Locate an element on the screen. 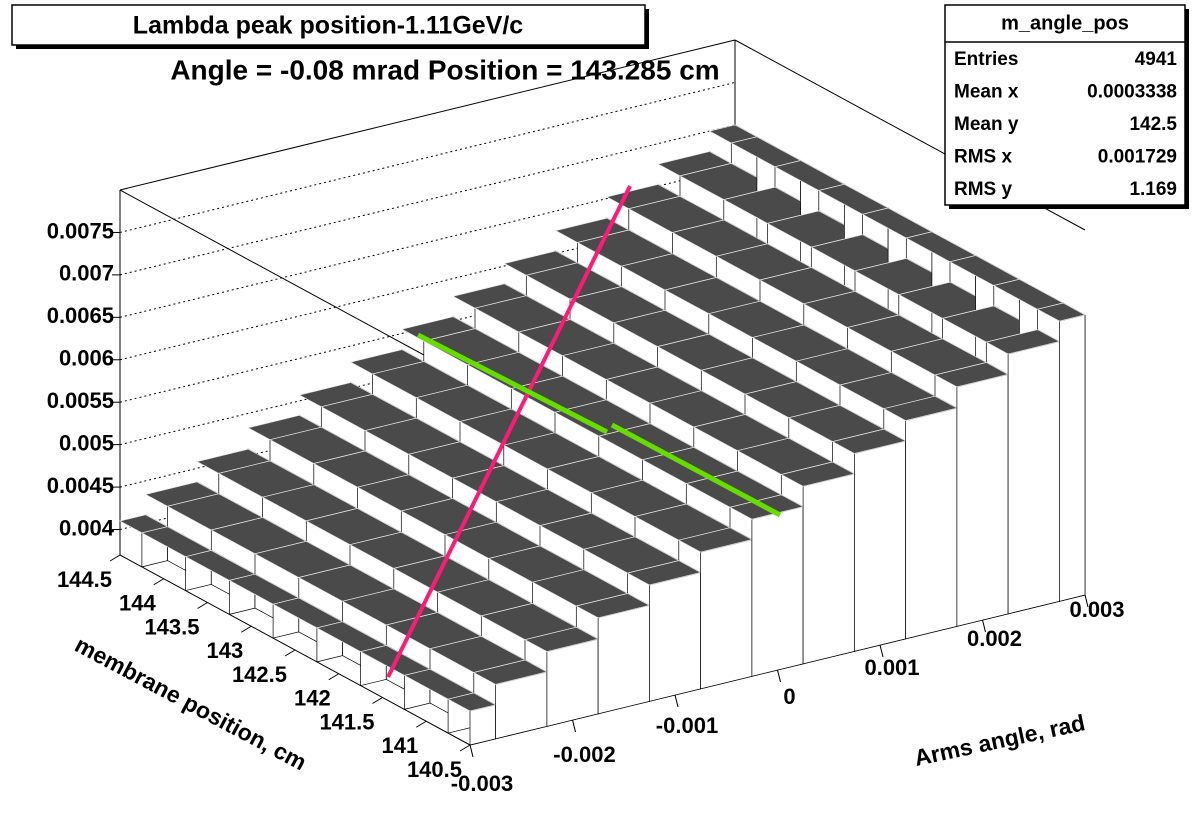 This screenshot has width=1204, height=818. y-tick-label: 141.5 is located at coordinates (346, 721).